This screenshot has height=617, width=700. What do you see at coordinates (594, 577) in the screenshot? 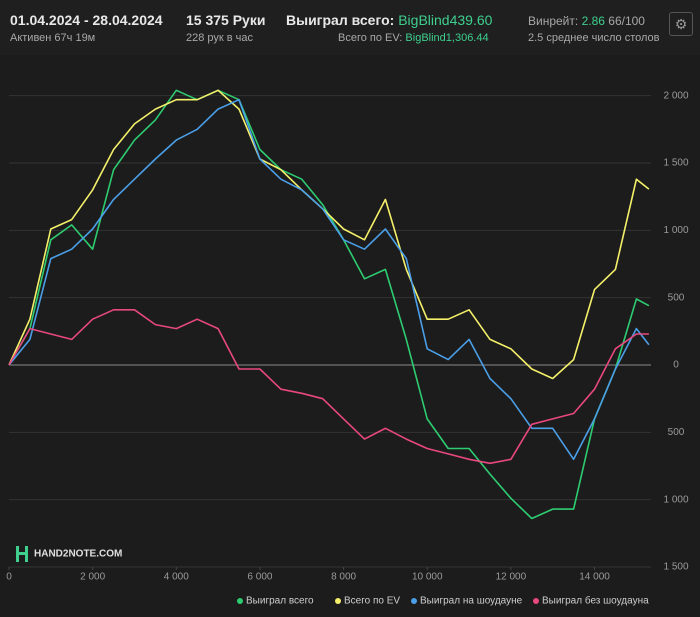
I see `x-tick-label: 14 000` at bounding box center [594, 577].